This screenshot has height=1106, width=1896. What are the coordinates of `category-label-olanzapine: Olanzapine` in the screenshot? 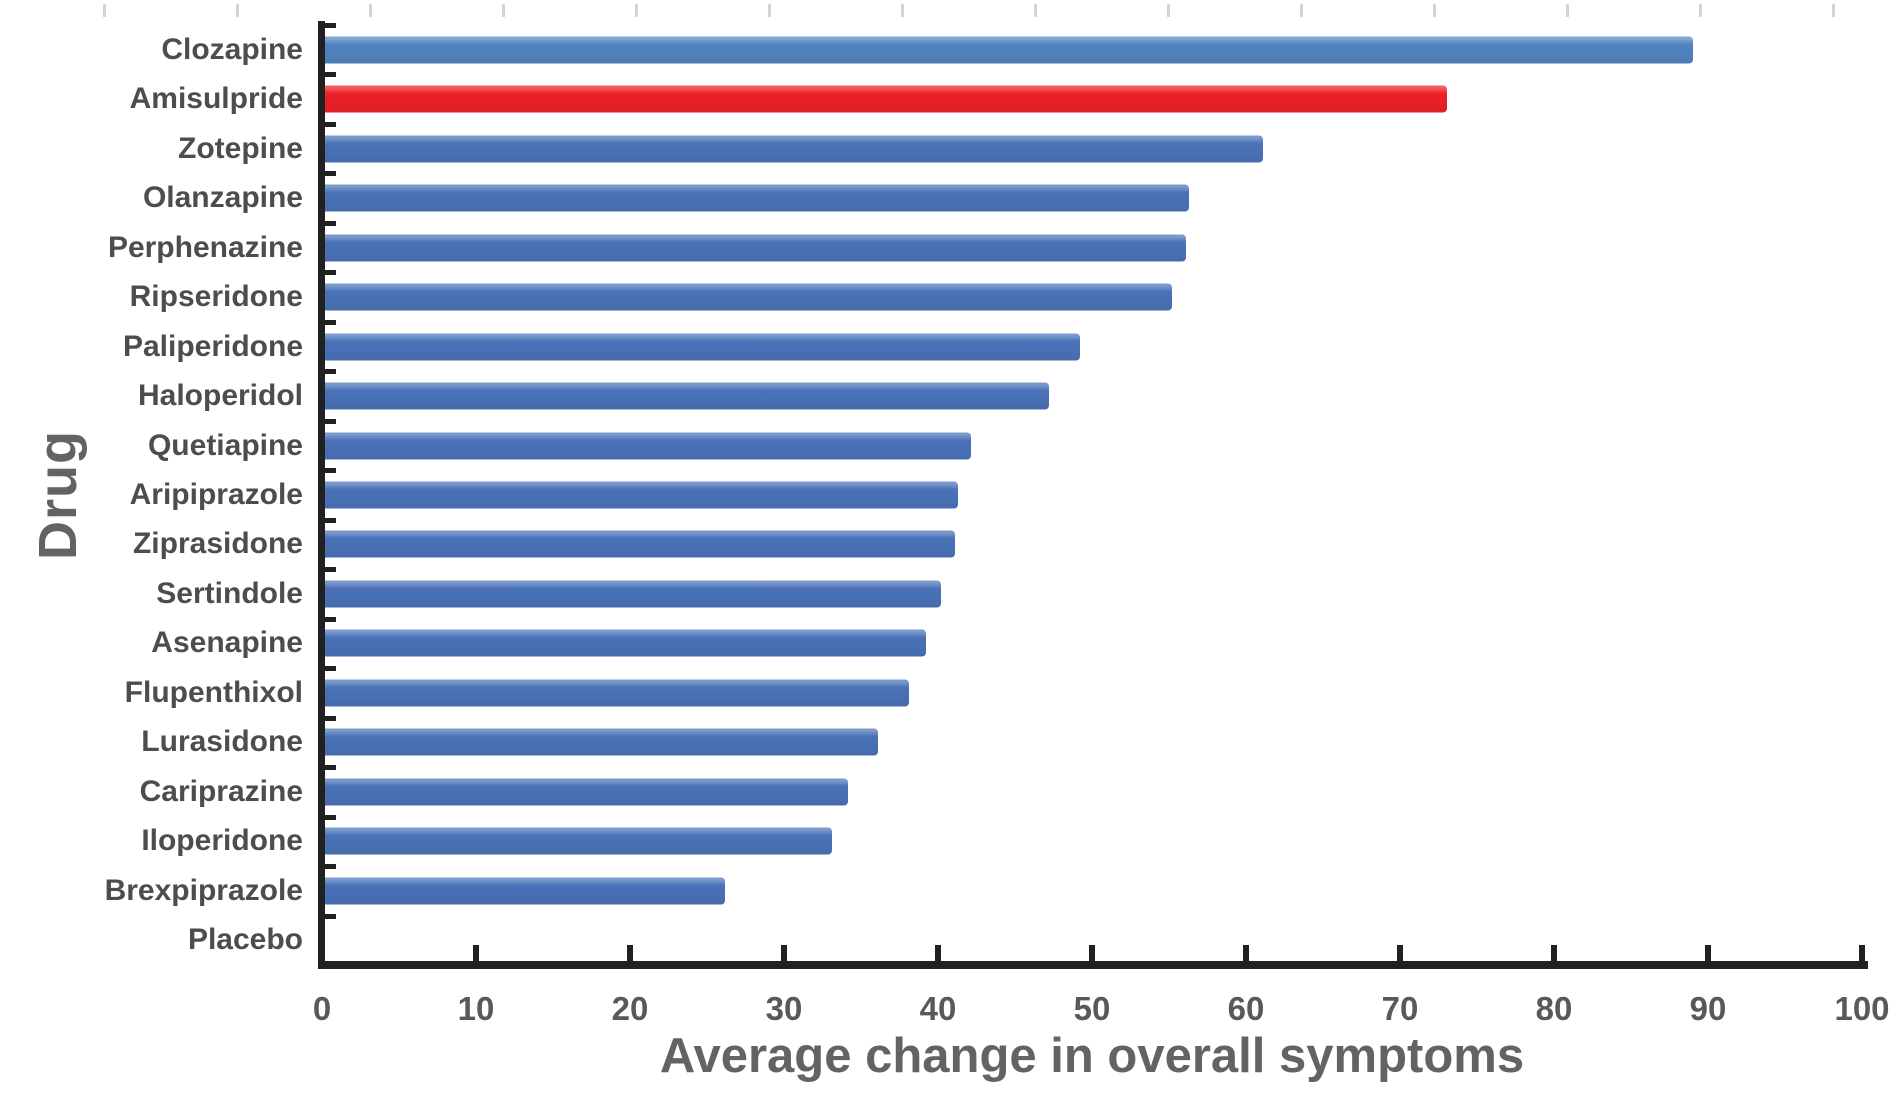 It's located at (222, 198).